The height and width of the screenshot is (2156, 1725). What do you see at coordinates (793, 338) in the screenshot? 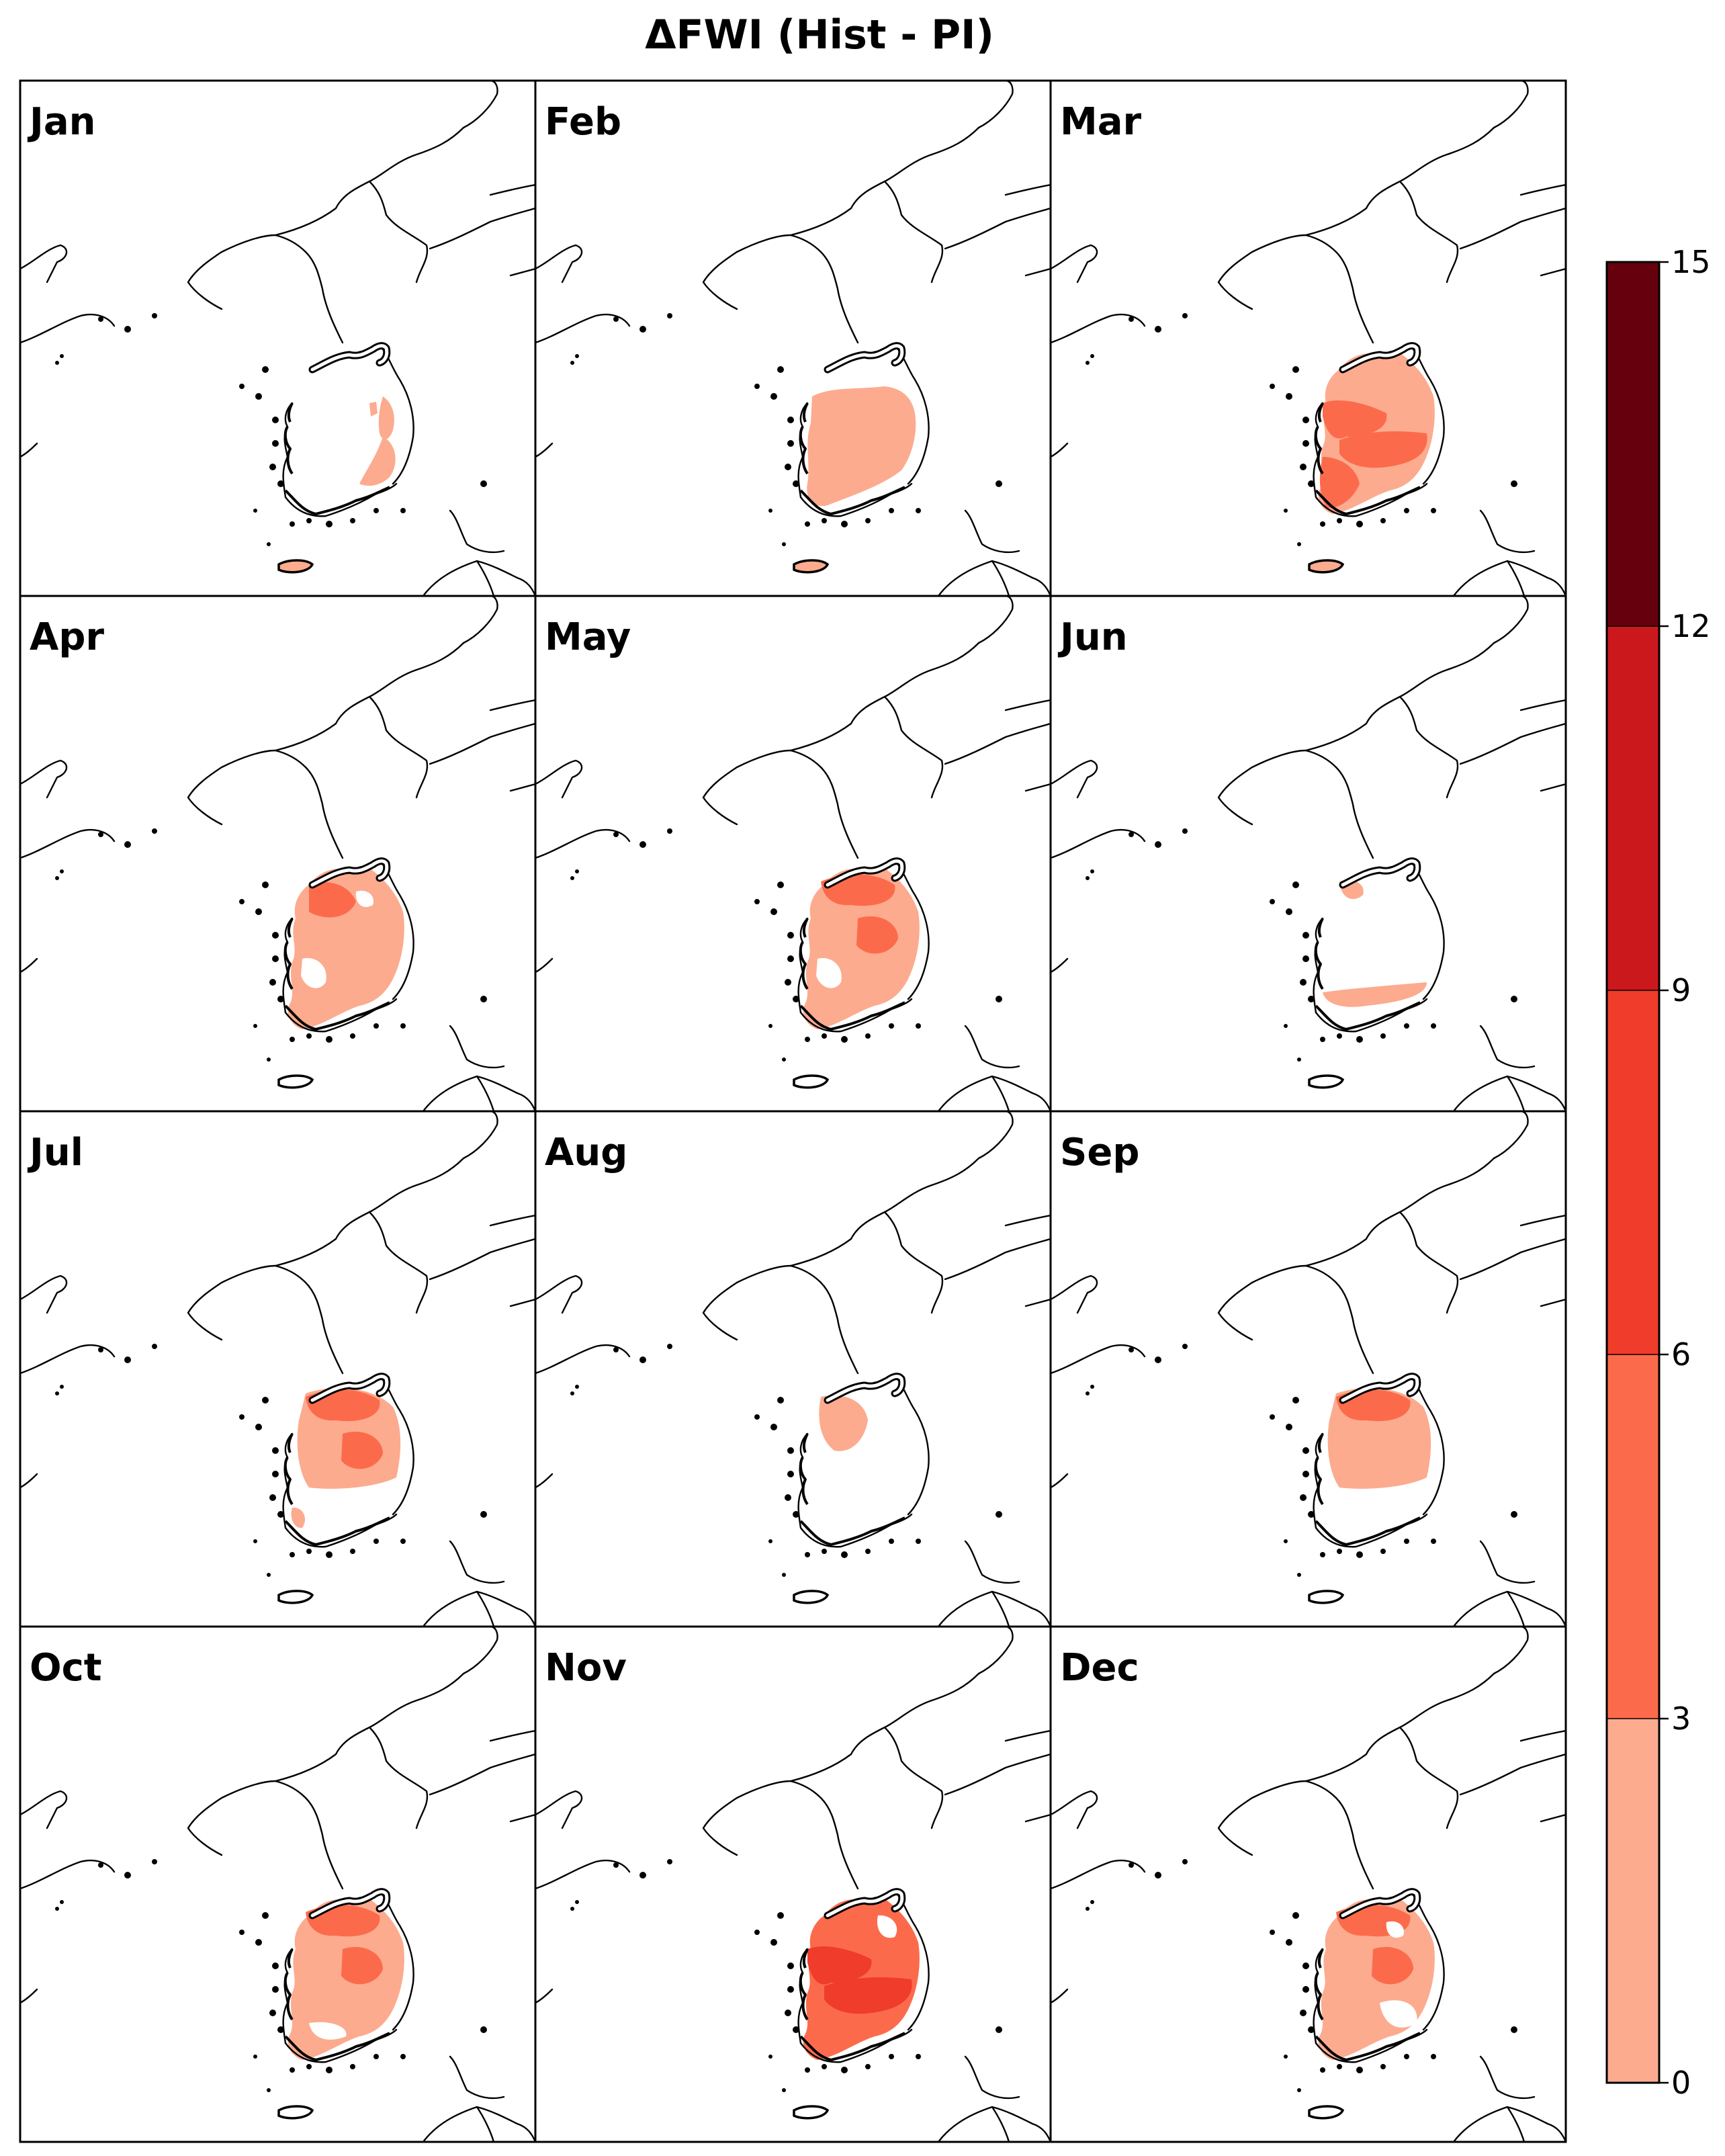
I see `map-panel-feb: Feb` at bounding box center [793, 338].